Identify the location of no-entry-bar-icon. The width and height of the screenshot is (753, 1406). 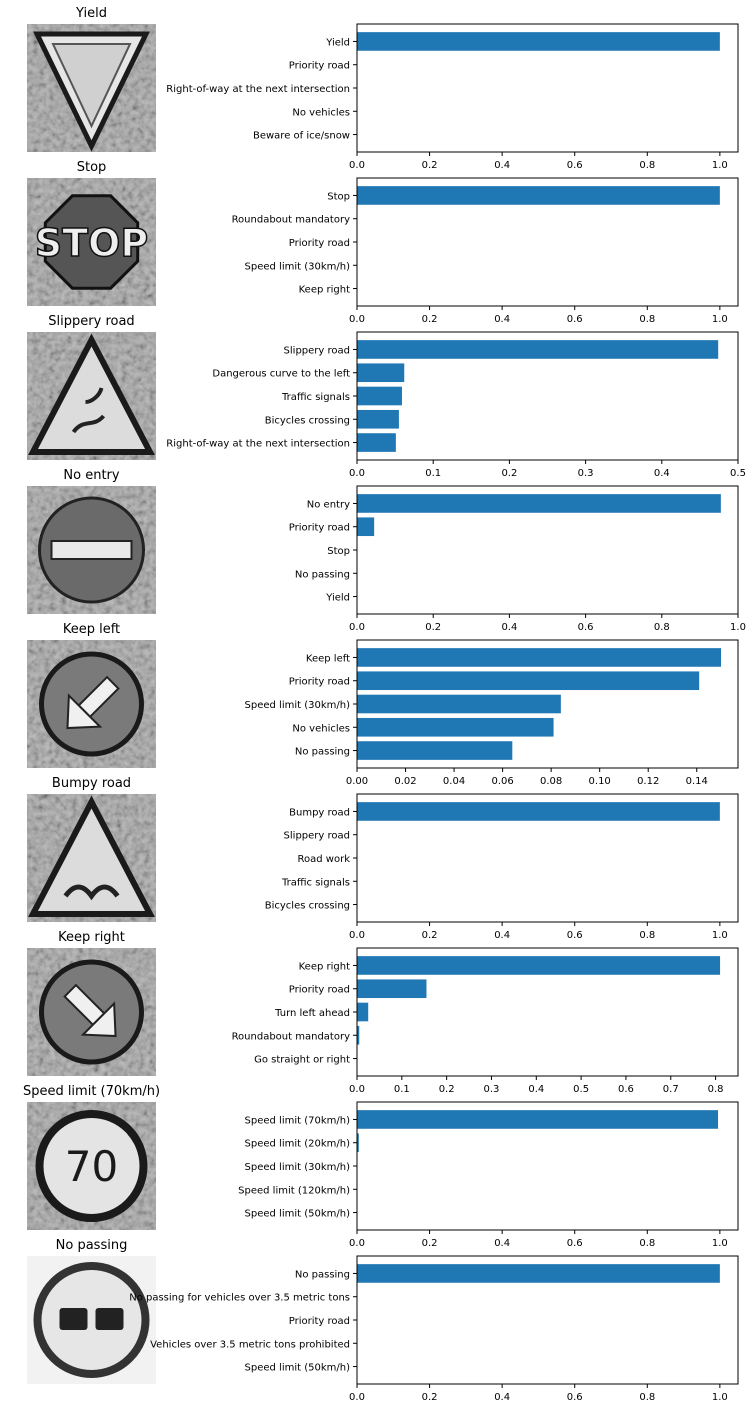
(91, 550).